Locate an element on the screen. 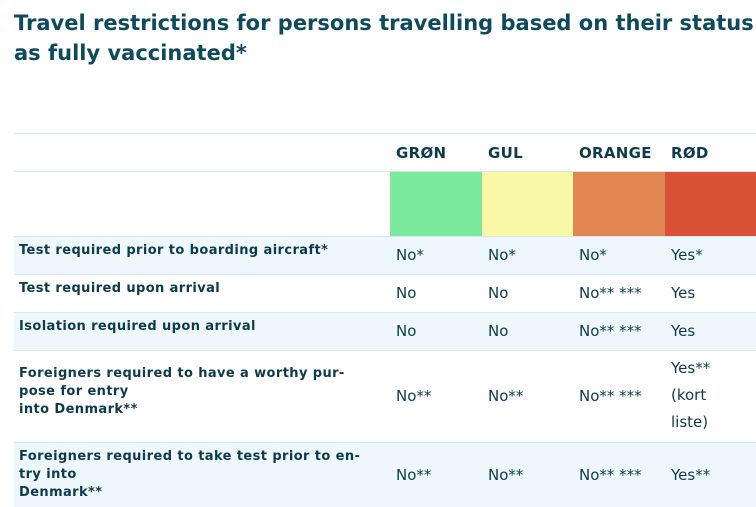 This screenshot has width=756, height=507. row-label-line: Denmark** is located at coordinates (61, 492).